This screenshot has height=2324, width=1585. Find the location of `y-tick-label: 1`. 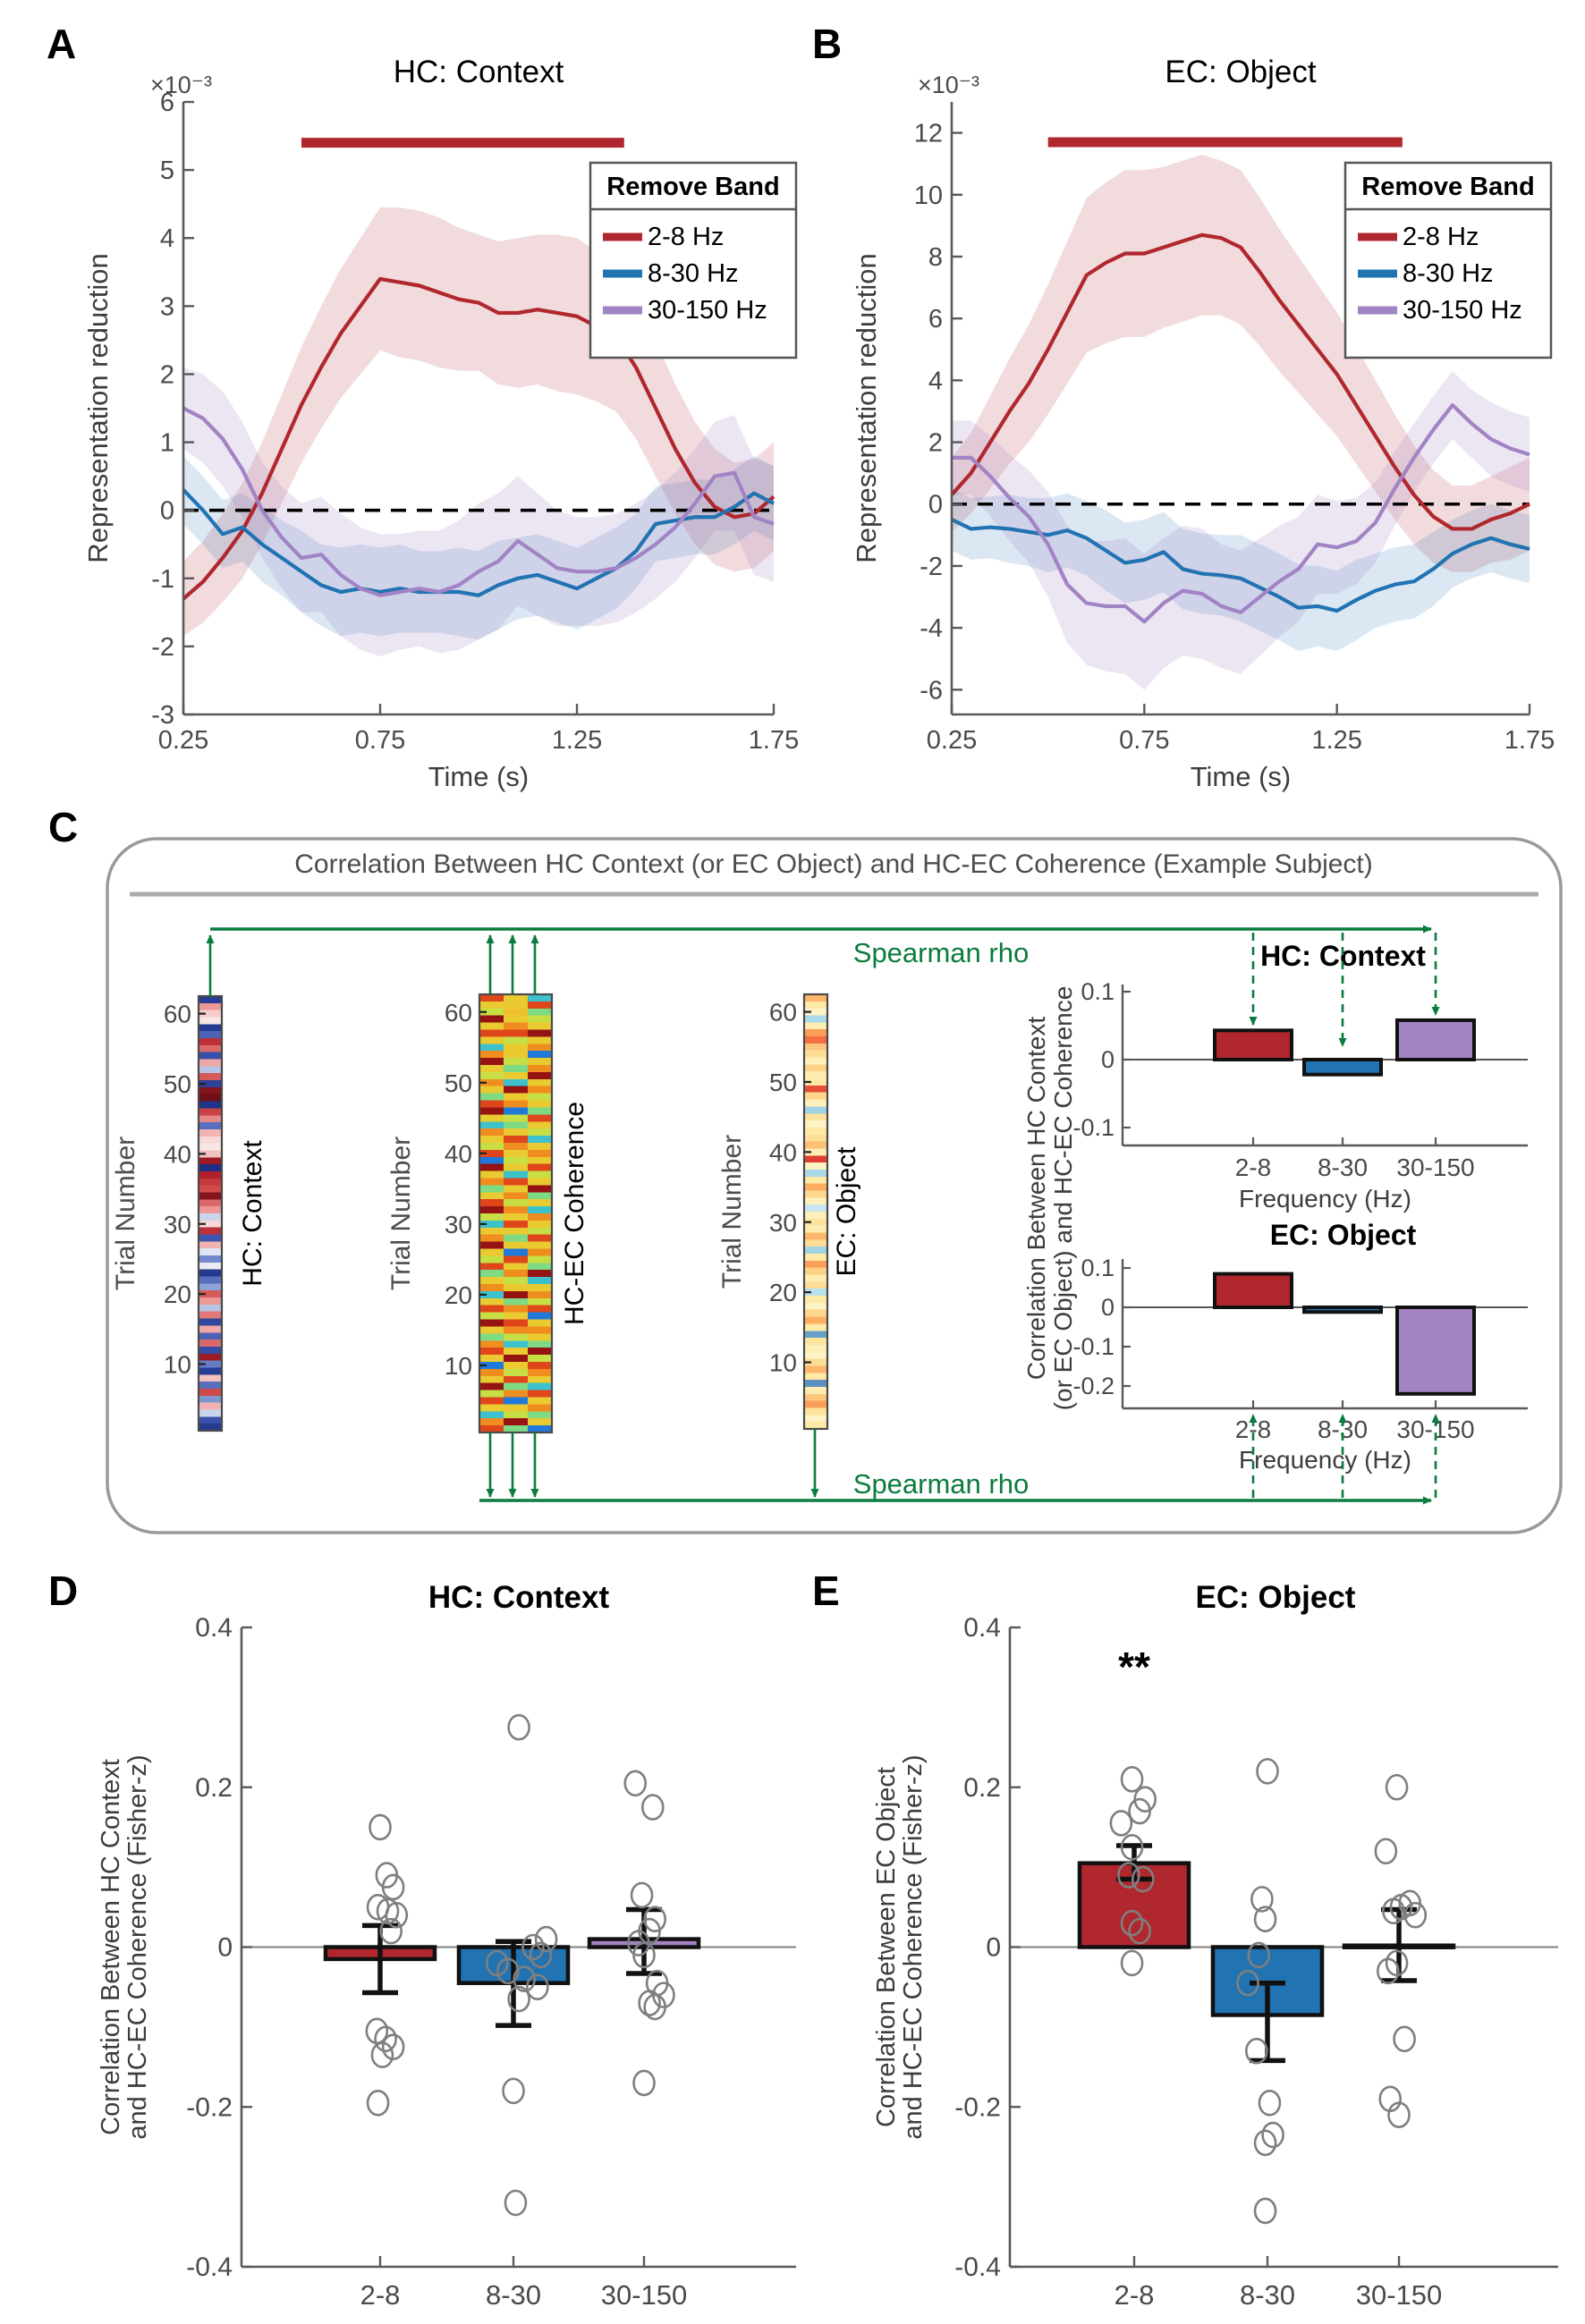

y-tick-label: 1 is located at coordinates (167, 443).